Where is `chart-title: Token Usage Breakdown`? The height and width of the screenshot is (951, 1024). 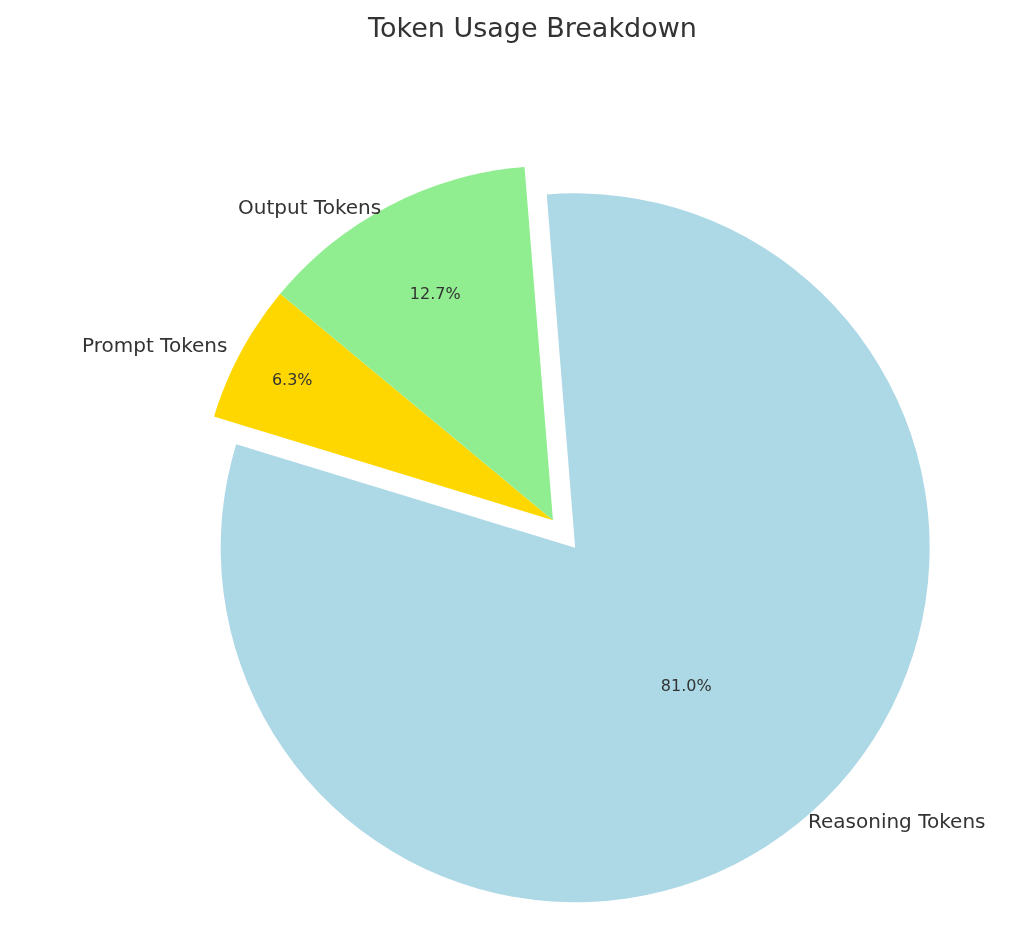
chart-title: Token Usage Breakdown is located at coordinates (532, 28).